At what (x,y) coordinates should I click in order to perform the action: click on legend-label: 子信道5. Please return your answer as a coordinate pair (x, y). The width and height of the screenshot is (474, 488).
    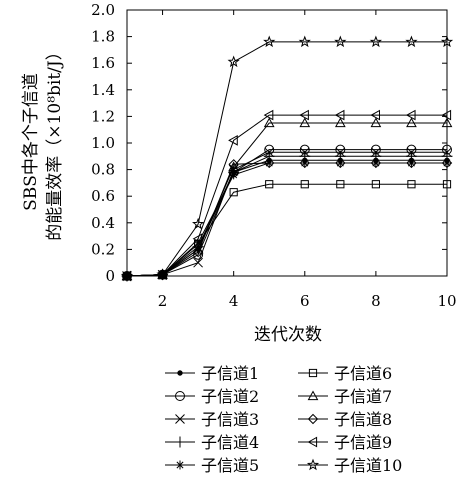
    Looking at the image, I should click on (230, 465).